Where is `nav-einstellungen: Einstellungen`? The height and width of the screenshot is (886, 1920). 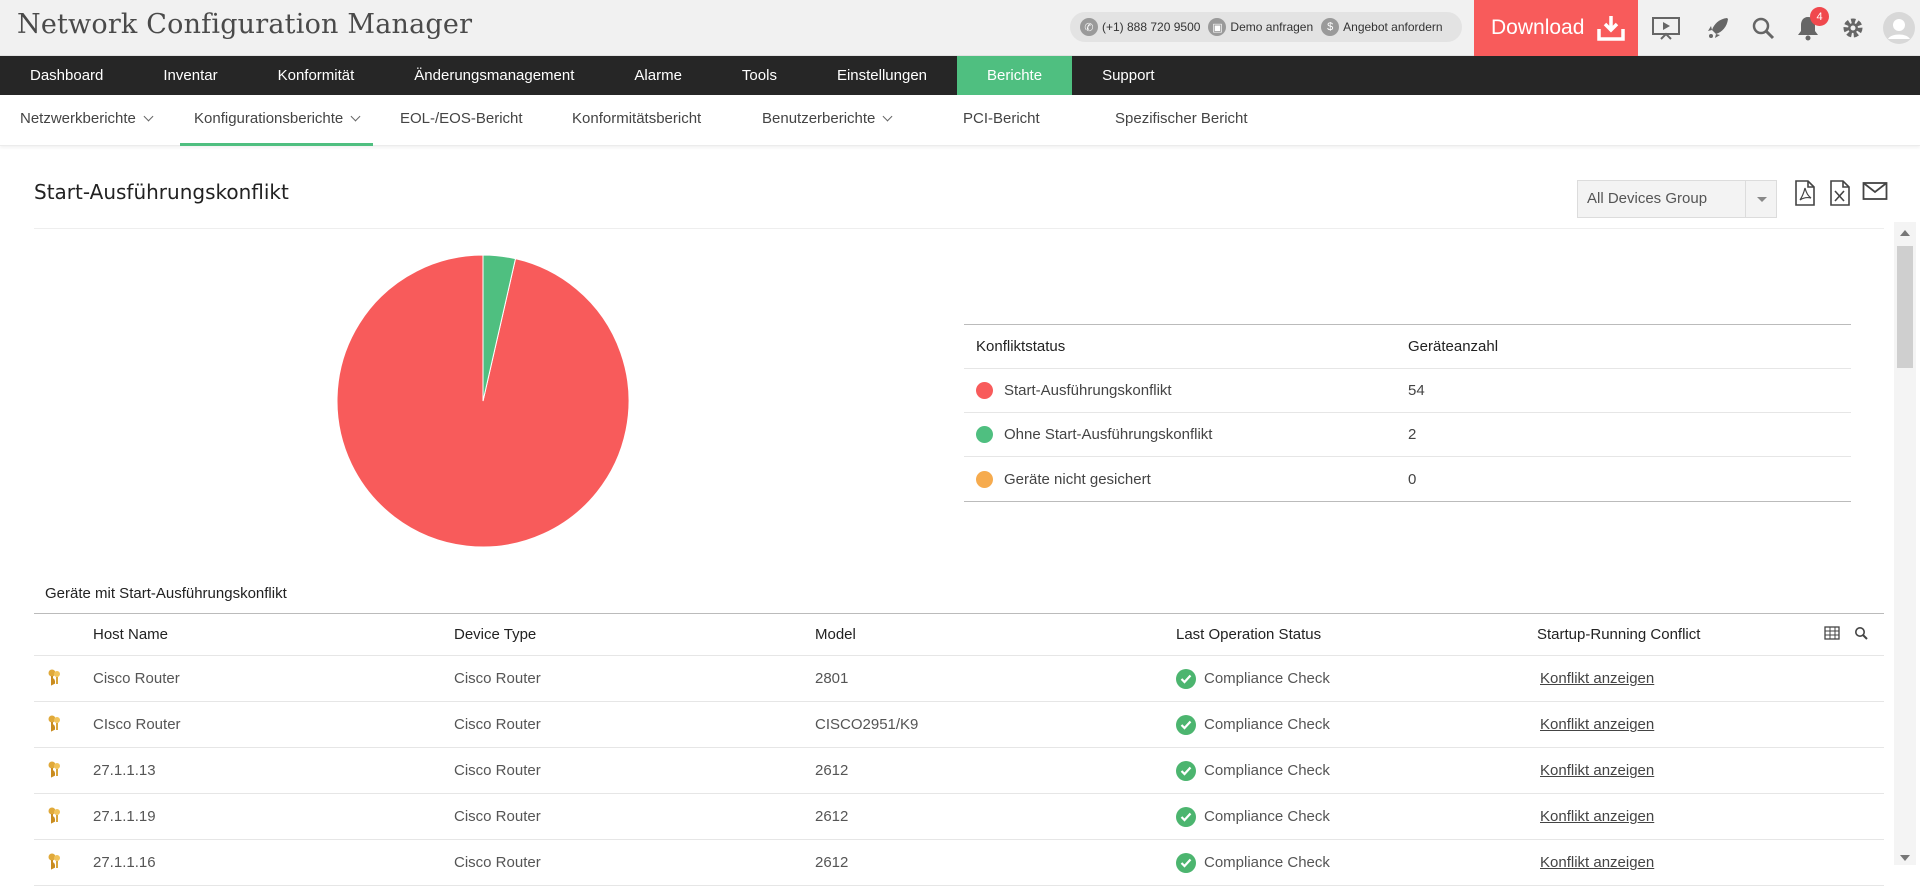
nav-einstellungen: Einstellungen is located at coordinates (882, 75).